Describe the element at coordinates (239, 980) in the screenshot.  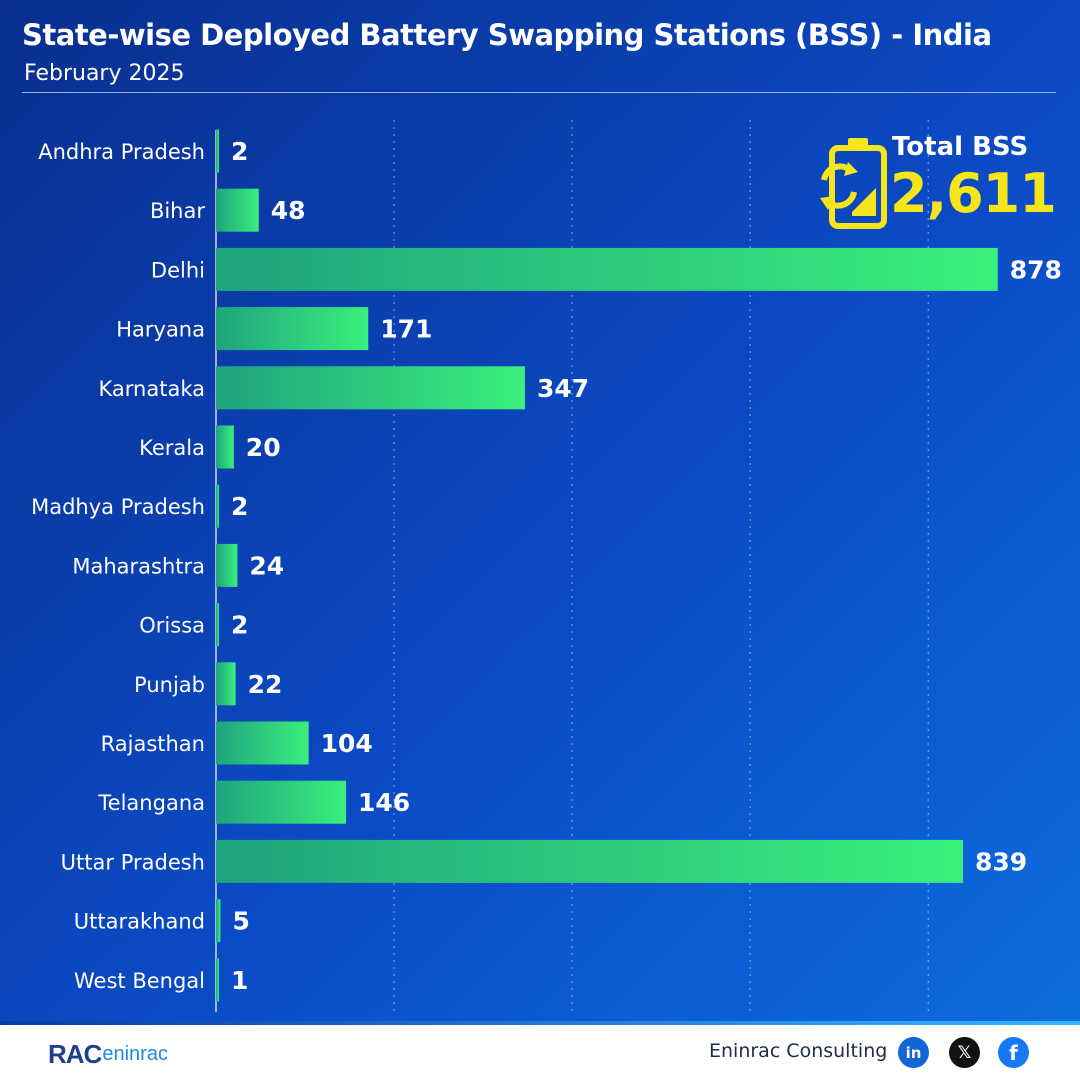
I see `value-label: 1` at that location.